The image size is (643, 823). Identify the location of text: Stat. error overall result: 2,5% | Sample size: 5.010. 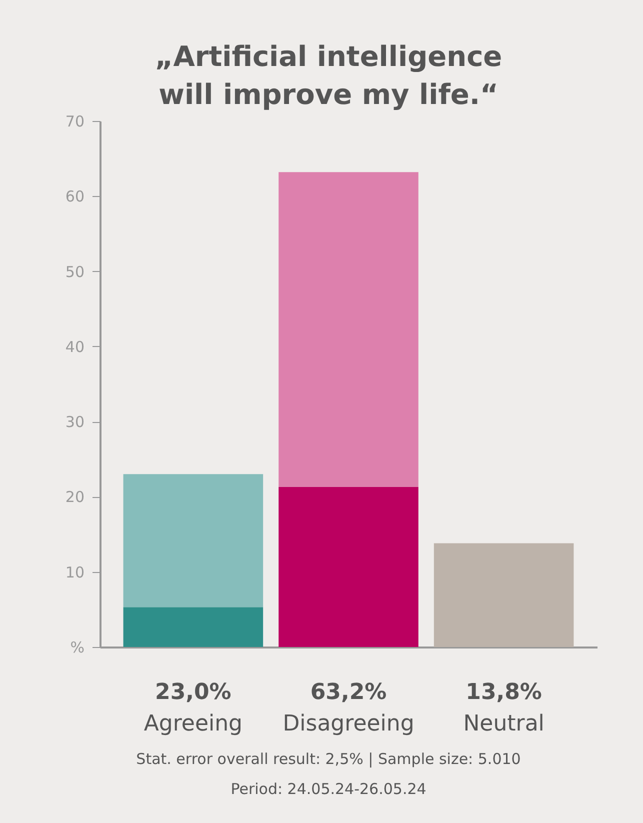
(328, 759).